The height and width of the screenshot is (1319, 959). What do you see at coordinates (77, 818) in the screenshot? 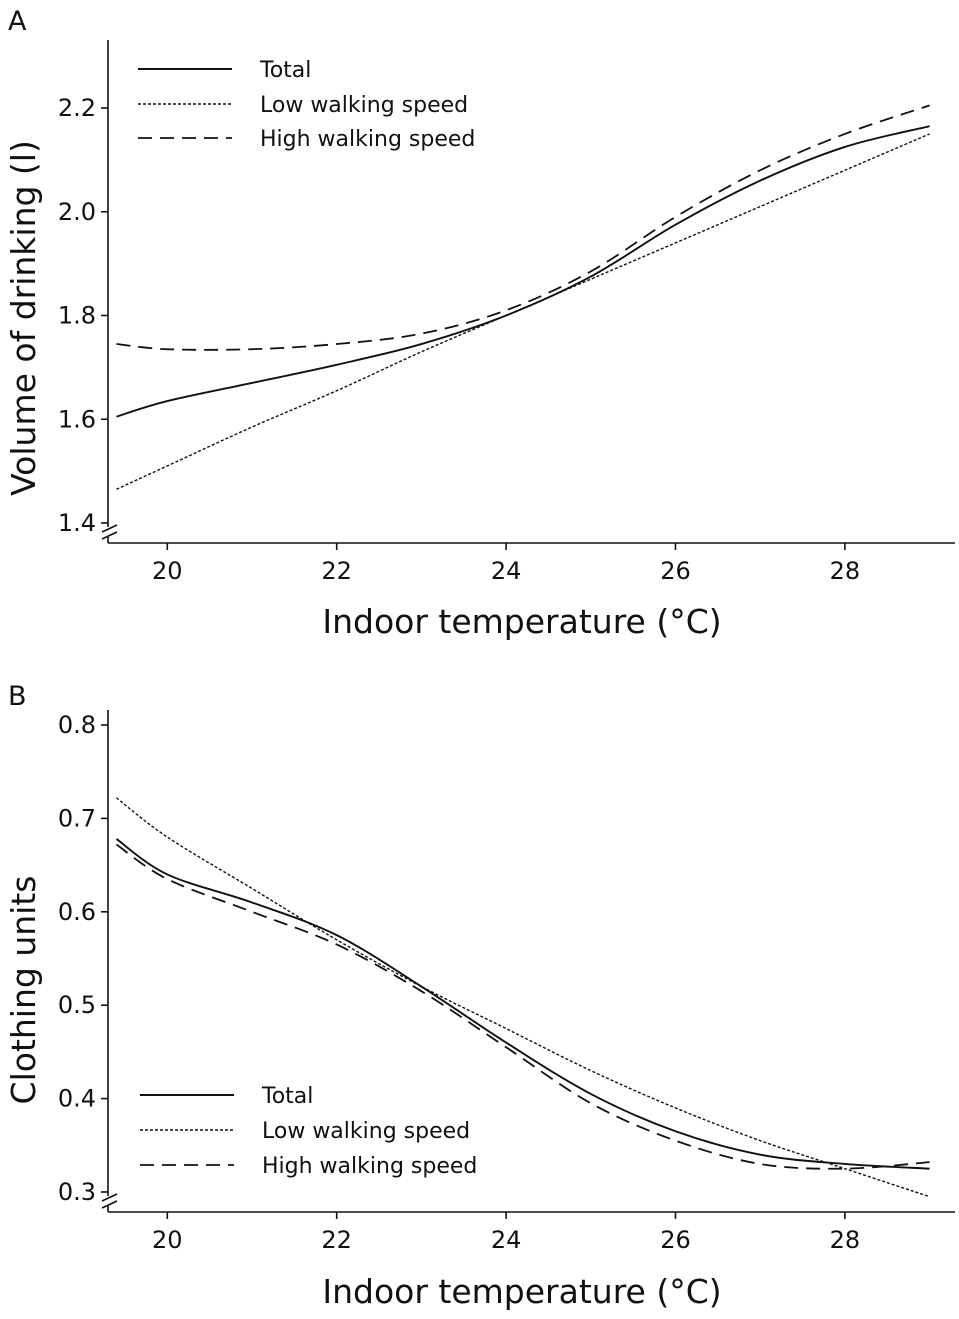
I see `panel-b-y-tick-label: 0.7` at bounding box center [77, 818].